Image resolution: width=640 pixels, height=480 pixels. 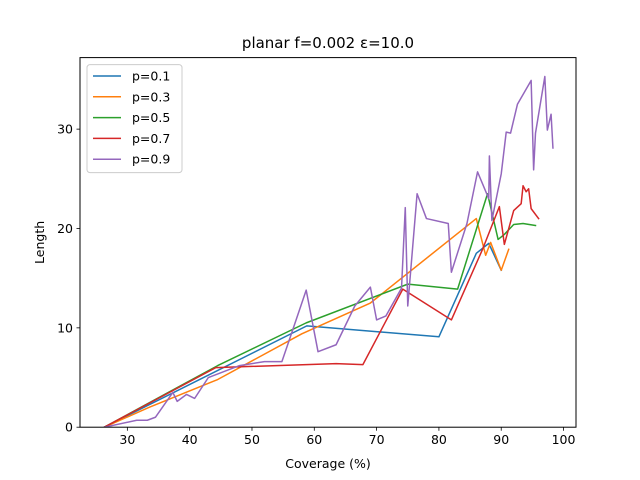 I want to click on x-axis-ticks: 30 40 50 60 70 80 90 100, so click(x=347, y=437).